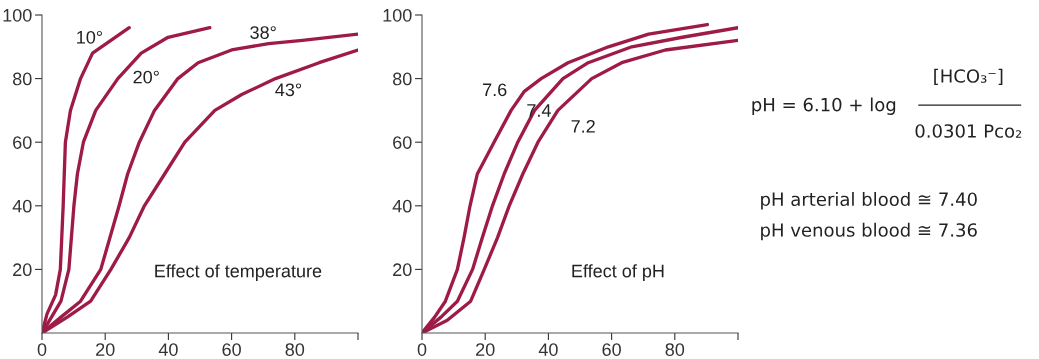 This screenshot has width=1039, height=359. What do you see at coordinates (968, 131) in the screenshot?
I see `text: 0.0301 Pco₂` at bounding box center [968, 131].